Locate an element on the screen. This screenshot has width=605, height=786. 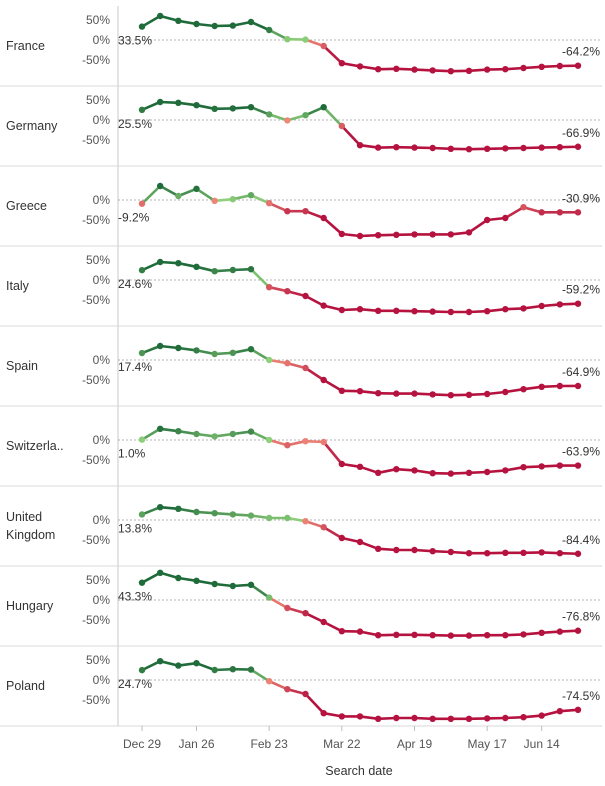
x-tick-label: May 17 is located at coordinates (487, 744).